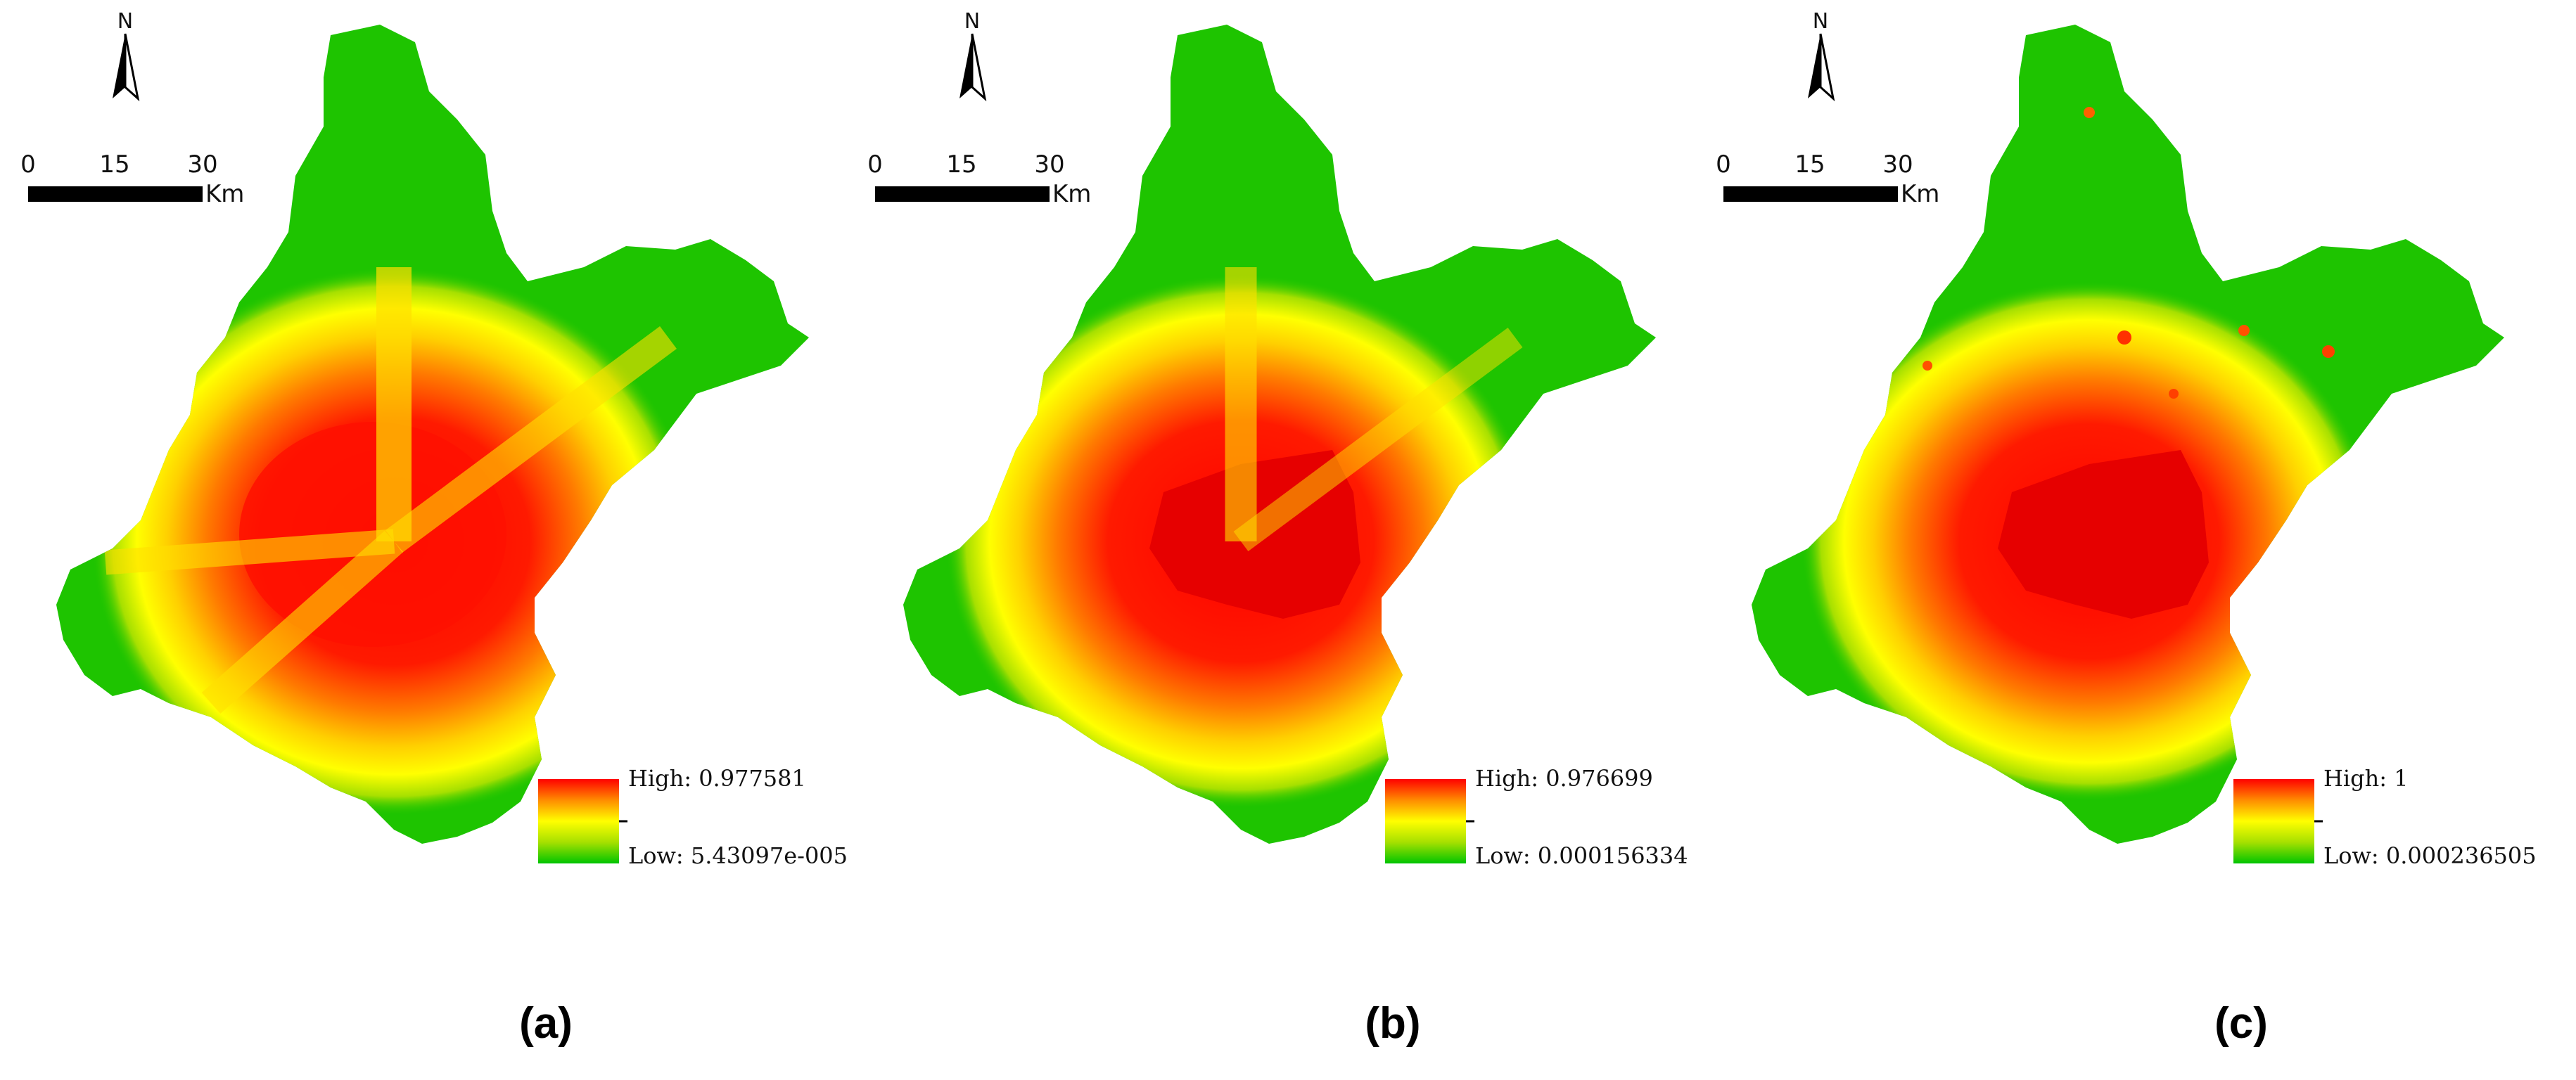 This screenshot has width=2576, height=1080. What do you see at coordinates (1536, 817) in the screenshot?
I see `map-legend: High: 0.976699 Low: 0.000156334` at bounding box center [1536, 817].